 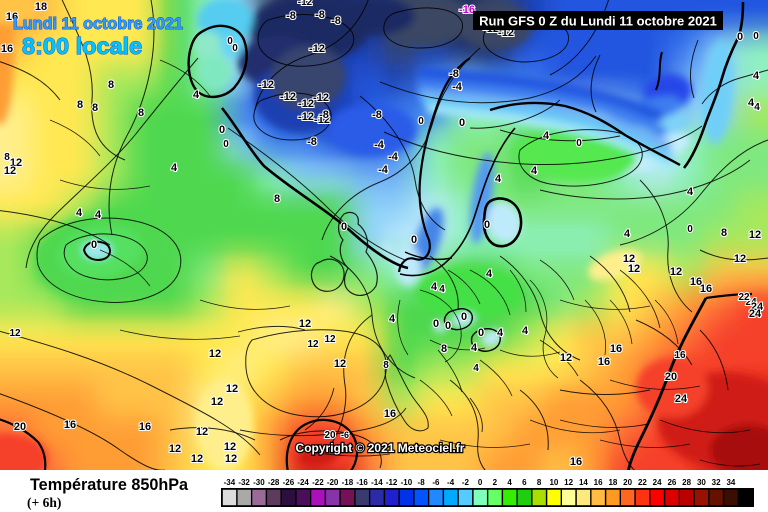 I want to click on svg-text:Run GFS 0 Z du Lundi 11 octobr: Run GFS 0 Z du Lundi 11 octobre 2021, so click(x=598, y=21).